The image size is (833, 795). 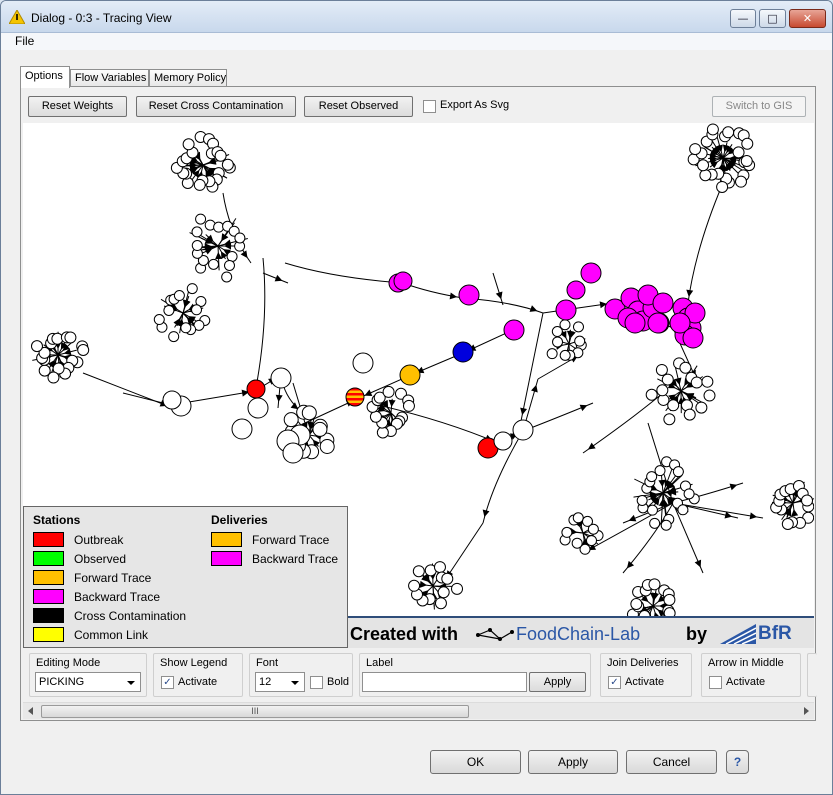 I want to click on bold-checkbox, so click(x=316, y=682).